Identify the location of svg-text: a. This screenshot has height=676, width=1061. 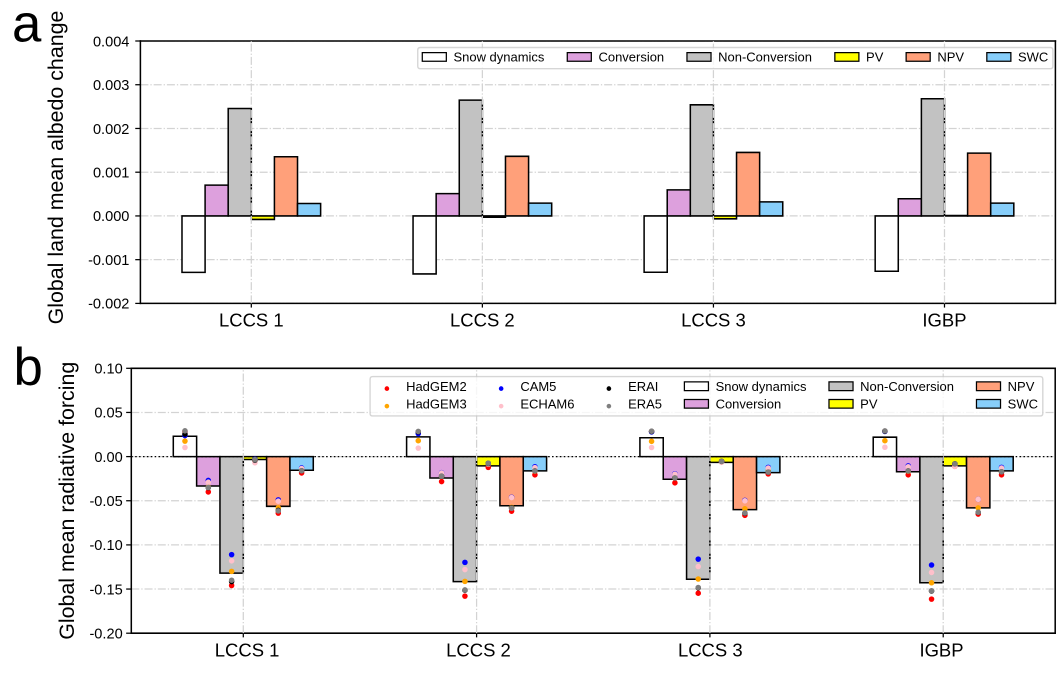
(27, 27).